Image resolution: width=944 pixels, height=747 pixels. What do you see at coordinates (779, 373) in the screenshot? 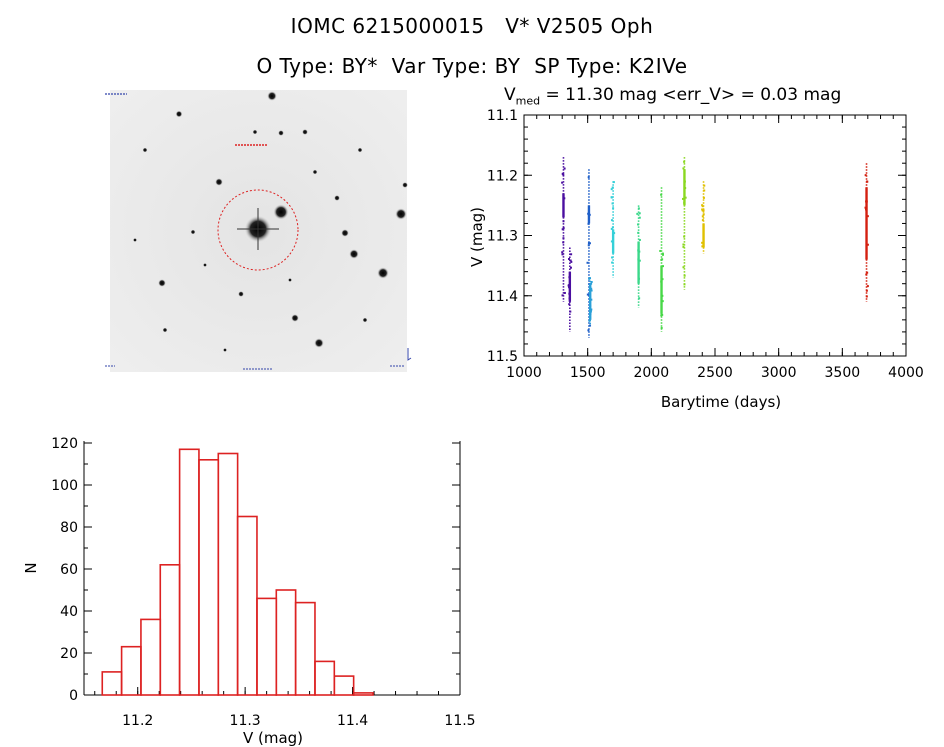
I see `x-tick-label: 3000` at bounding box center [779, 373].